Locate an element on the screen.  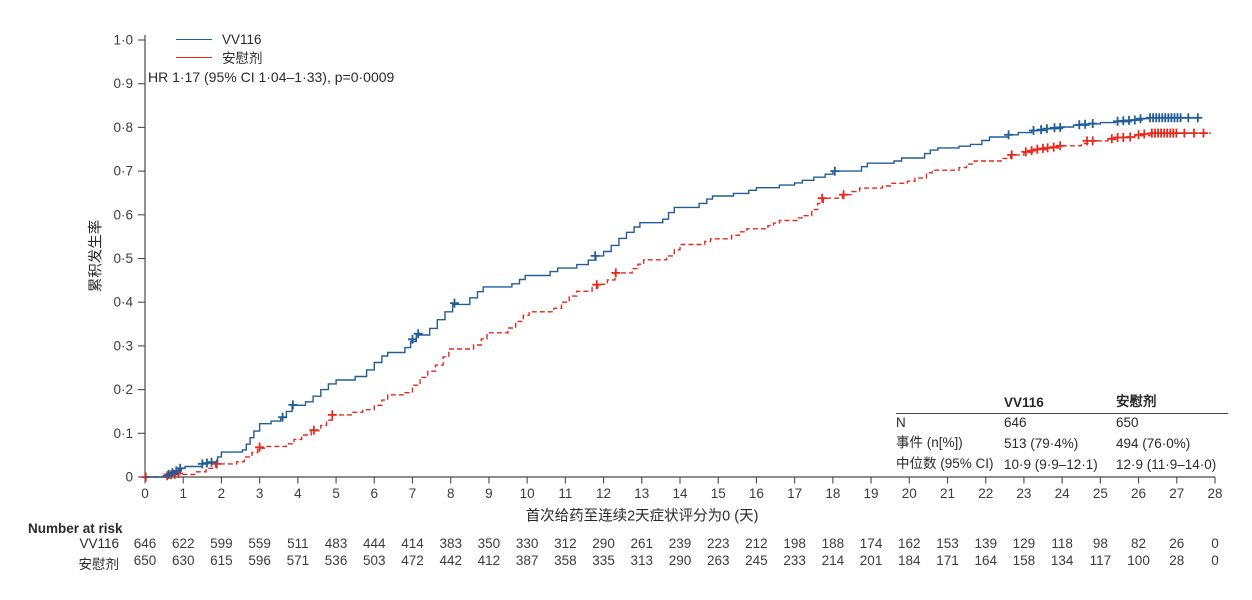
stats-value: 646 is located at coordinates (1015, 422).